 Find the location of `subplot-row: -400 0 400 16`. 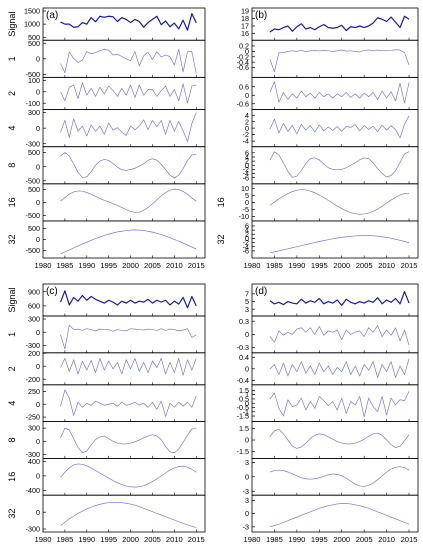

subplot-row: -400 0 400 16 is located at coordinates (106, 476).